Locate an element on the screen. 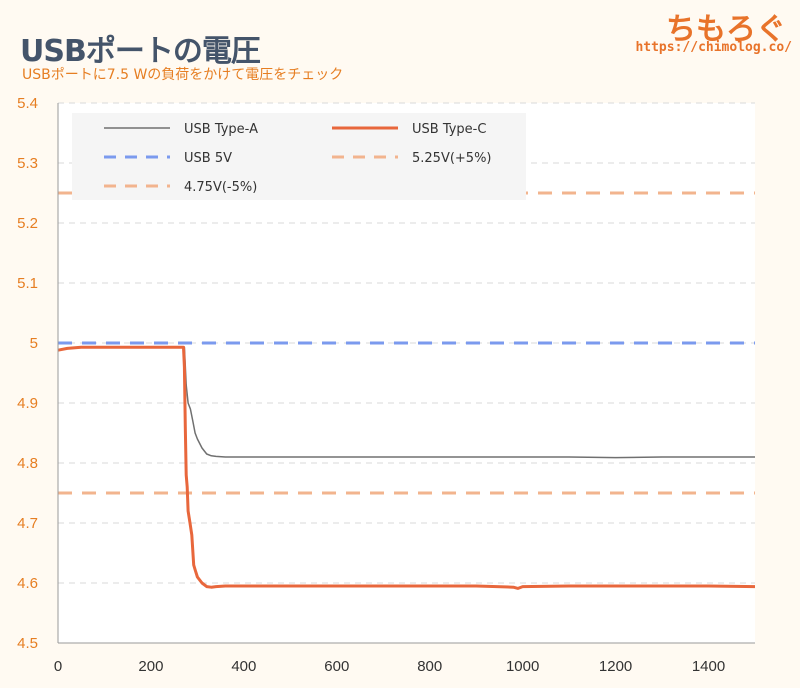 The width and height of the screenshot is (800, 688). y-tick-label: 4.6 is located at coordinates (27, 583).